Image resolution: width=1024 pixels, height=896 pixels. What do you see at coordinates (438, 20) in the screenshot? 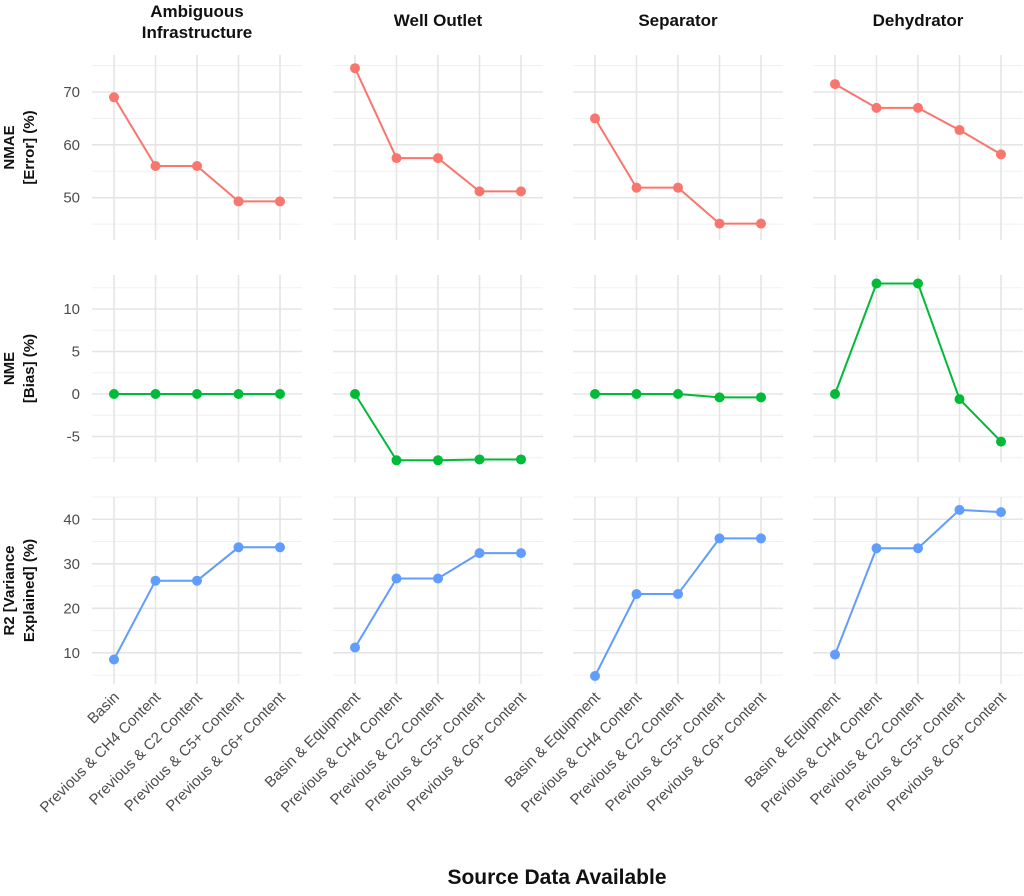
I see `panel-title: Well Outlet` at bounding box center [438, 20].